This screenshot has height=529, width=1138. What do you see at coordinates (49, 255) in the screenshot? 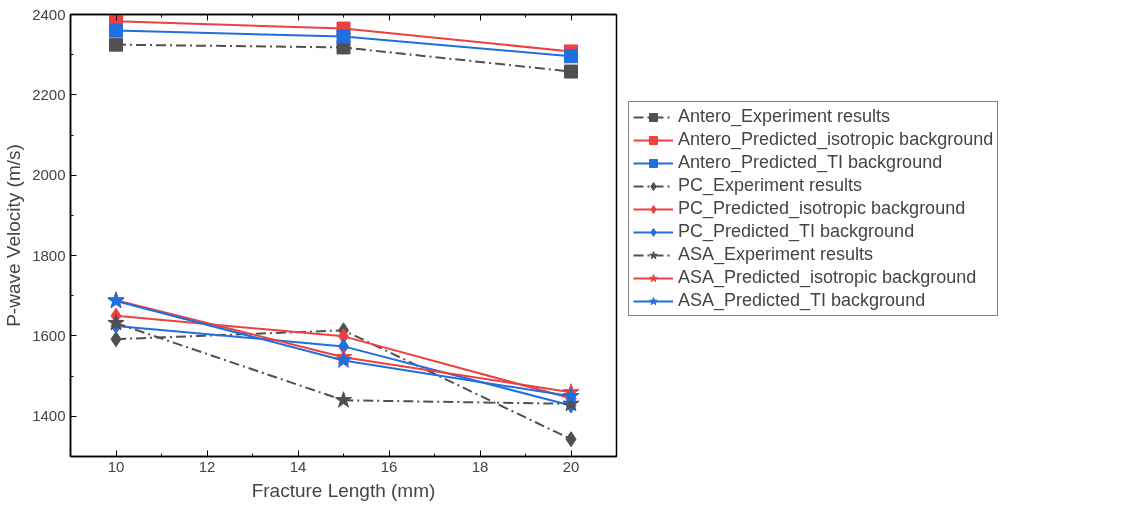
I see `y-tick-label: 1800` at bounding box center [49, 255].